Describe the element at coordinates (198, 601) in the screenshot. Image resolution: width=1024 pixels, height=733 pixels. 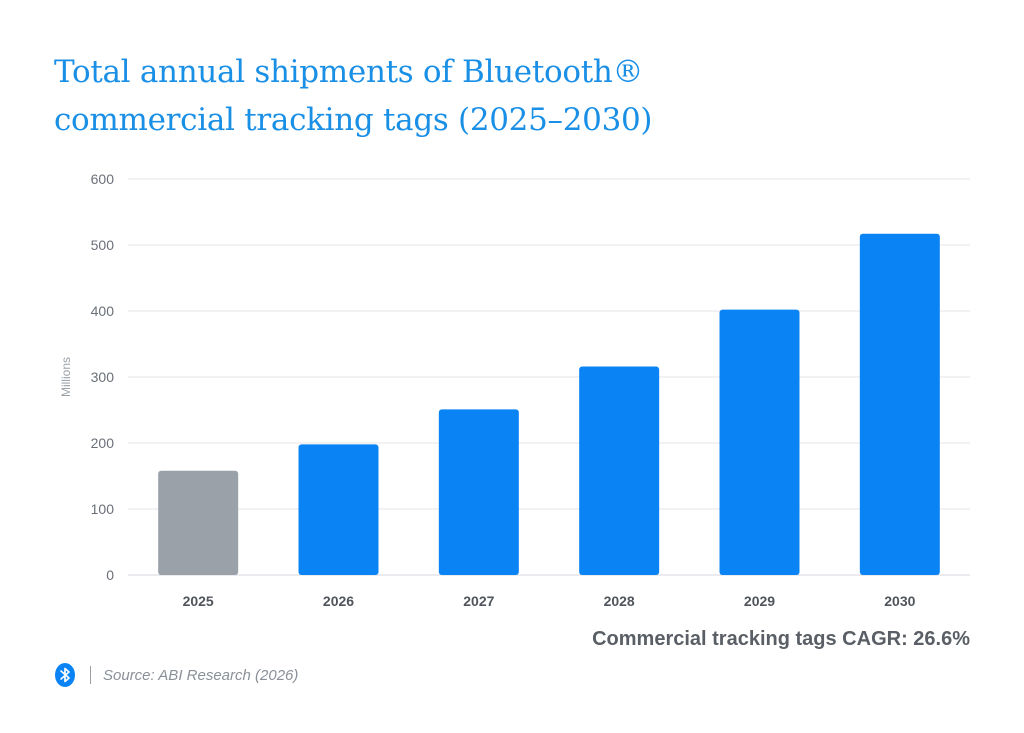
I see `x-tick-label: 2025` at that location.